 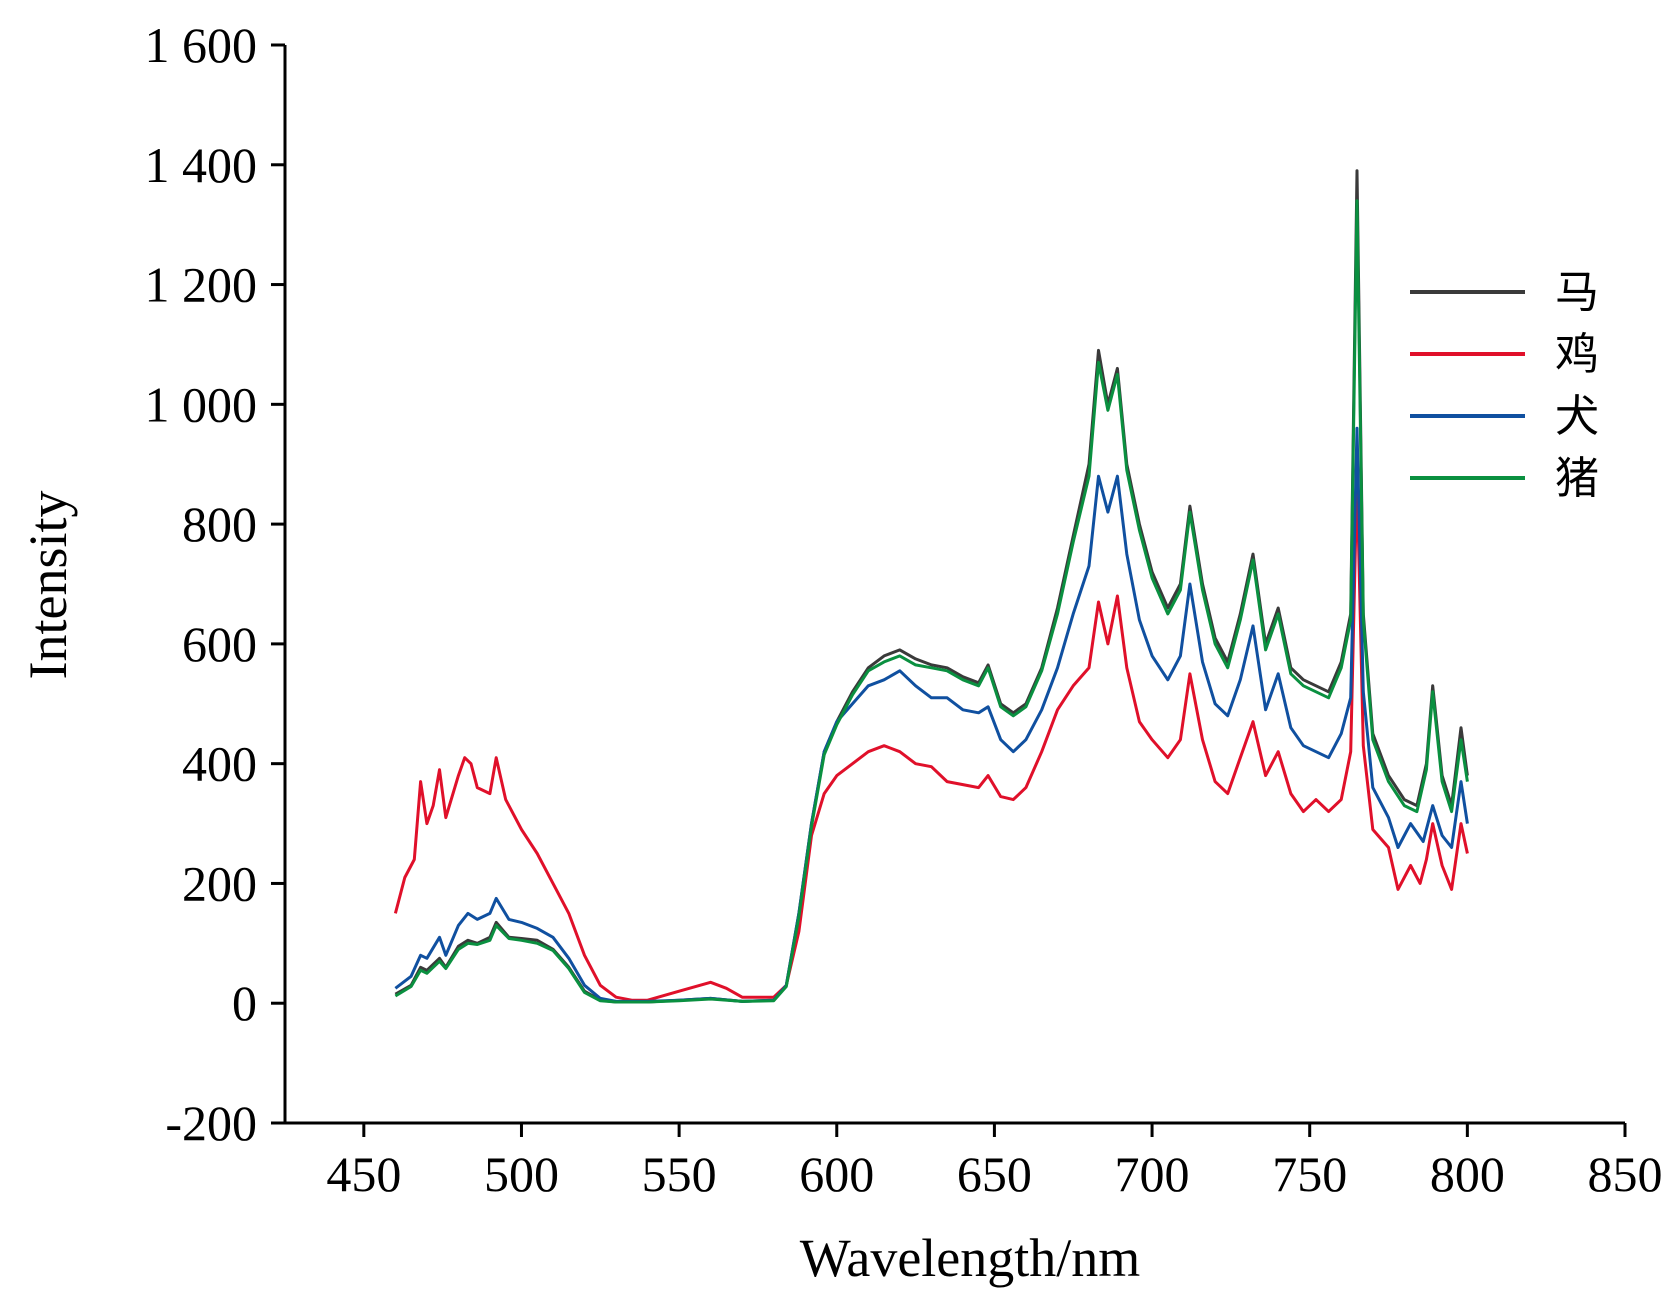 I want to click on y-tick-label: 1 600, so click(x=201, y=45).